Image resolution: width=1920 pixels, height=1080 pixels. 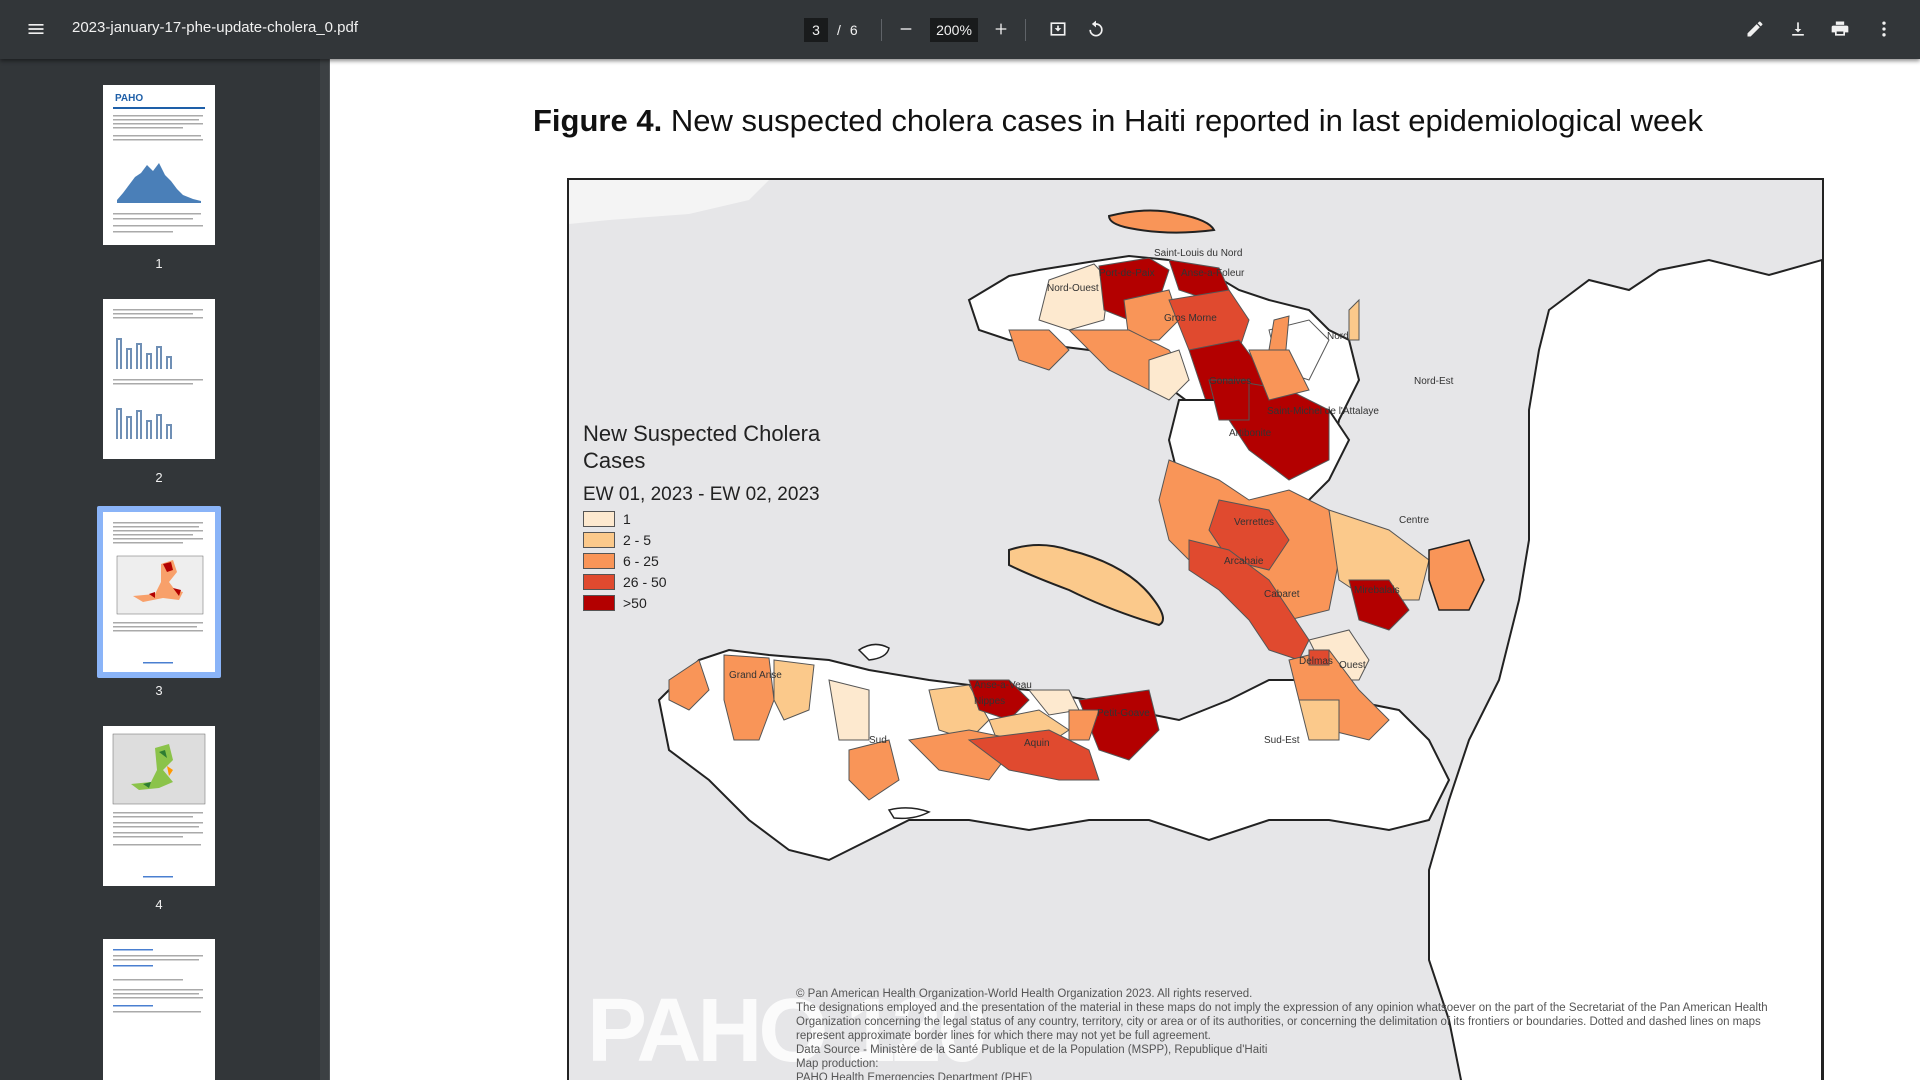 What do you see at coordinates (1127, 273) in the screenshot?
I see `map-region-label: Port-de-Paix` at bounding box center [1127, 273].